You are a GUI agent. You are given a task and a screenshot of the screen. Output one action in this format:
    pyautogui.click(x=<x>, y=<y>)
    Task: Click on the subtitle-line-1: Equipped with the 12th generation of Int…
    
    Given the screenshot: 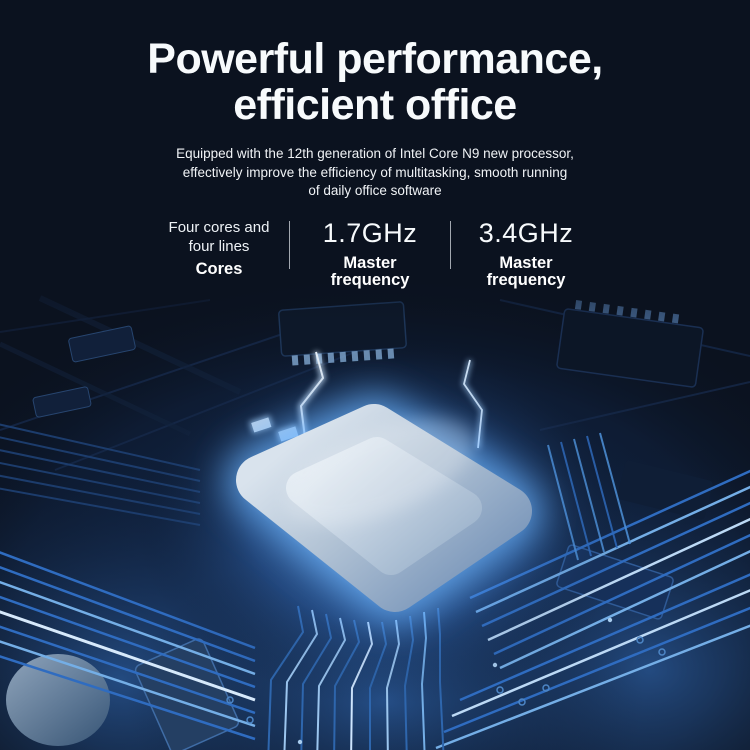 What is the action you would take?
    pyautogui.click(x=375, y=153)
    